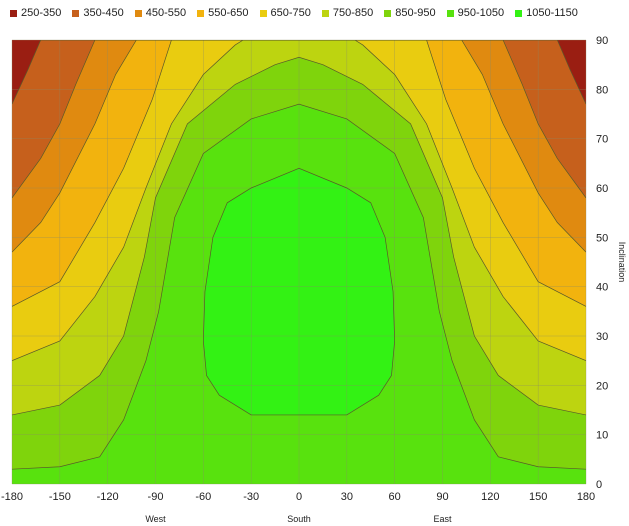  Describe the element at coordinates (442, 519) in the screenshot. I see `direction-label: East` at that location.